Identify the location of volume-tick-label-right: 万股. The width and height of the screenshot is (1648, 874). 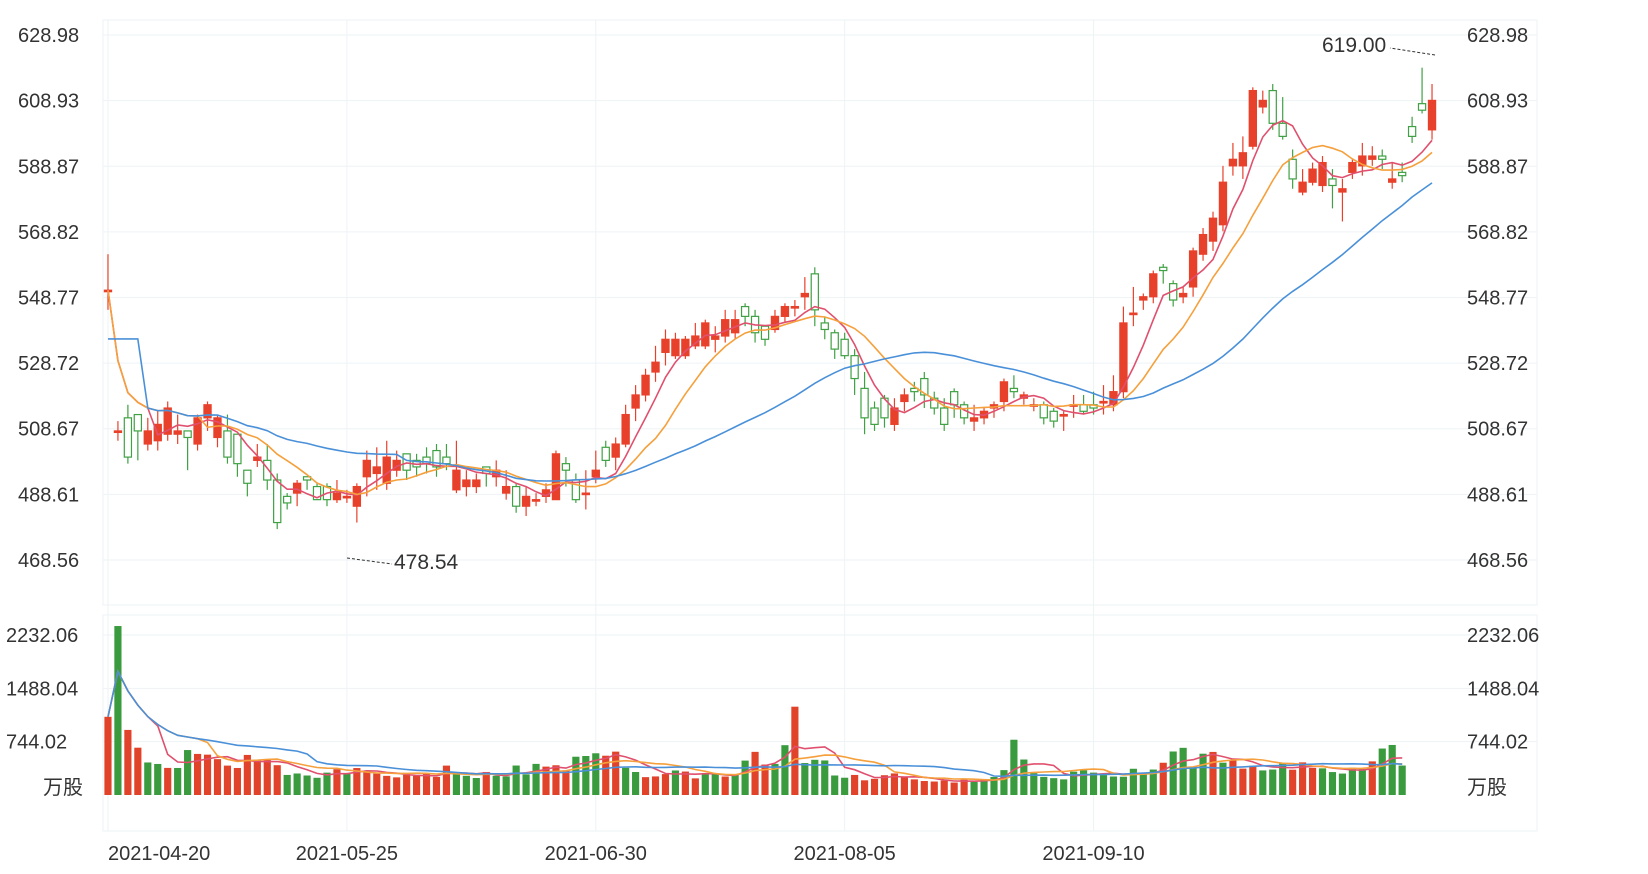
(1487, 788).